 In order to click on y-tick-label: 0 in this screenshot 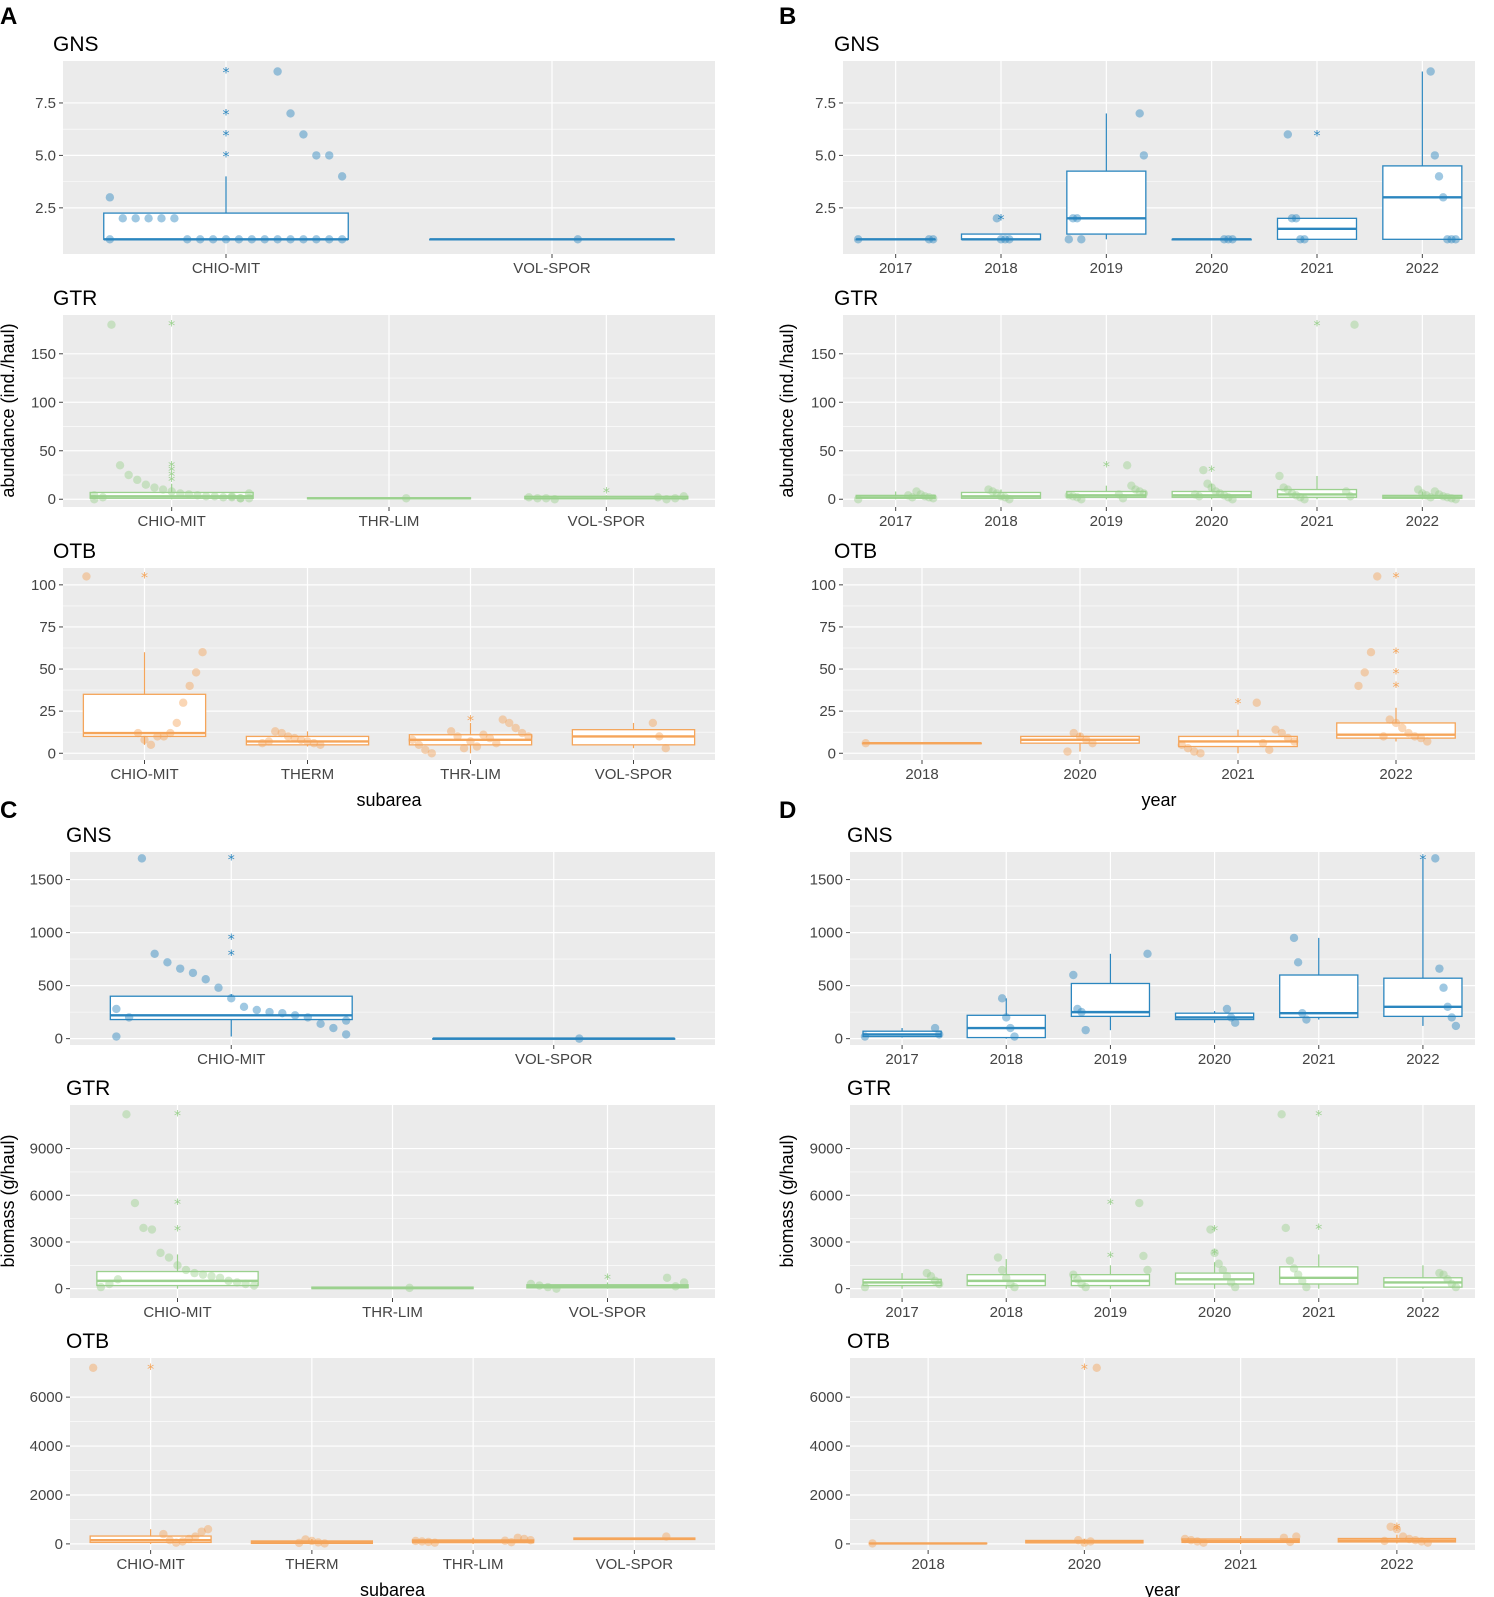, I will do `click(839, 1039)`.